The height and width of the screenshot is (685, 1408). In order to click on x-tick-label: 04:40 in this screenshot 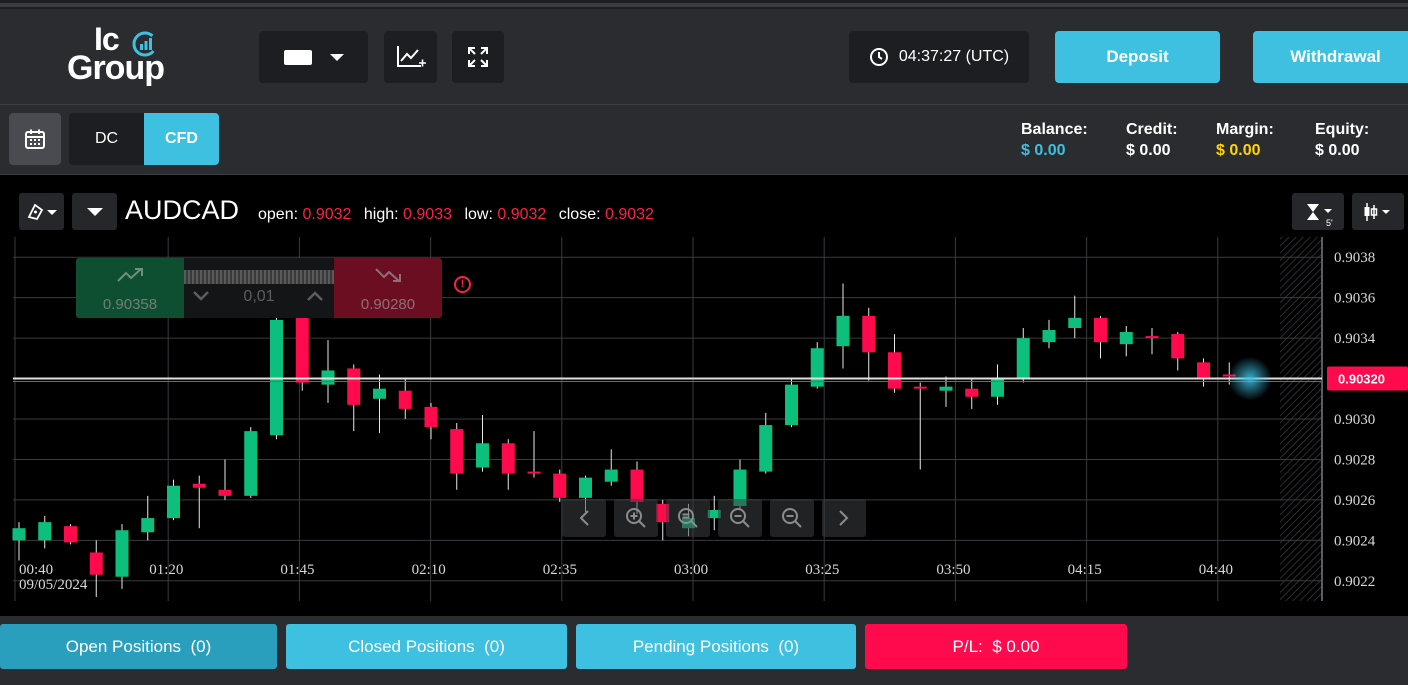, I will do `click(1216, 570)`.